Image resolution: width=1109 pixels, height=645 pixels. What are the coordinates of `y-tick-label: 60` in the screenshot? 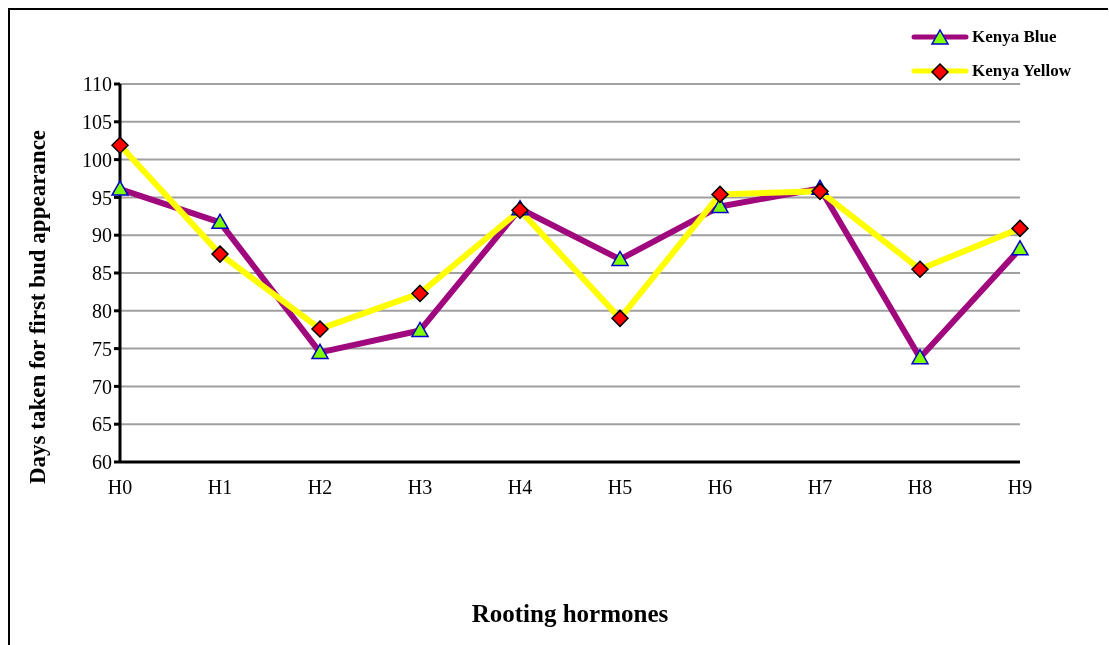 It's located at (102, 462).